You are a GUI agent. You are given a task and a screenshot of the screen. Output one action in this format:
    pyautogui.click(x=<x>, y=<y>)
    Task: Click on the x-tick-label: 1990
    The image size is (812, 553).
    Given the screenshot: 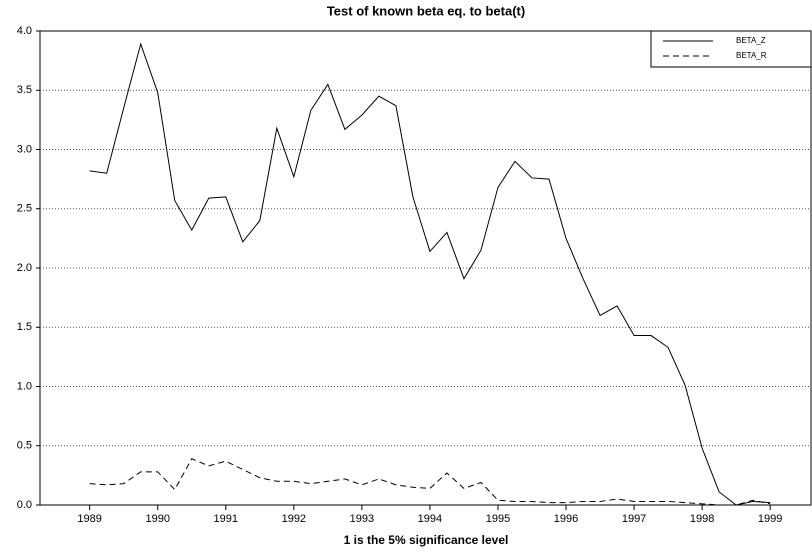 What is the action you would take?
    pyautogui.click(x=157, y=519)
    